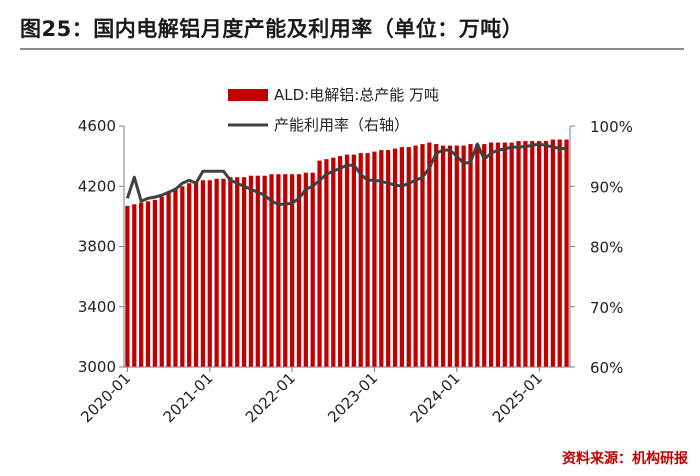 The width and height of the screenshot is (700, 476). What do you see at coordinates (352, 397) in the screenshot?
I see `x-tick-label-2023-01: 2023-01` at bounding box center [352, 397].